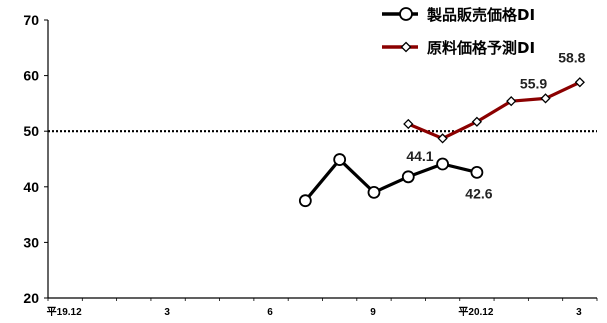  I want to click on x-tick-label: 9, so click(373, 312).